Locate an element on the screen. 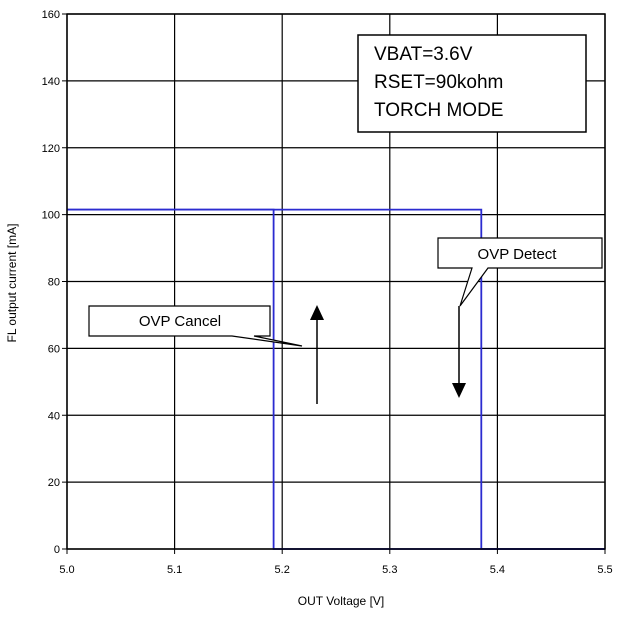 The width and height of the screenshot is (618, 617). ovp-detect-callout: OVP Detect is located at coordinates (520, 272).